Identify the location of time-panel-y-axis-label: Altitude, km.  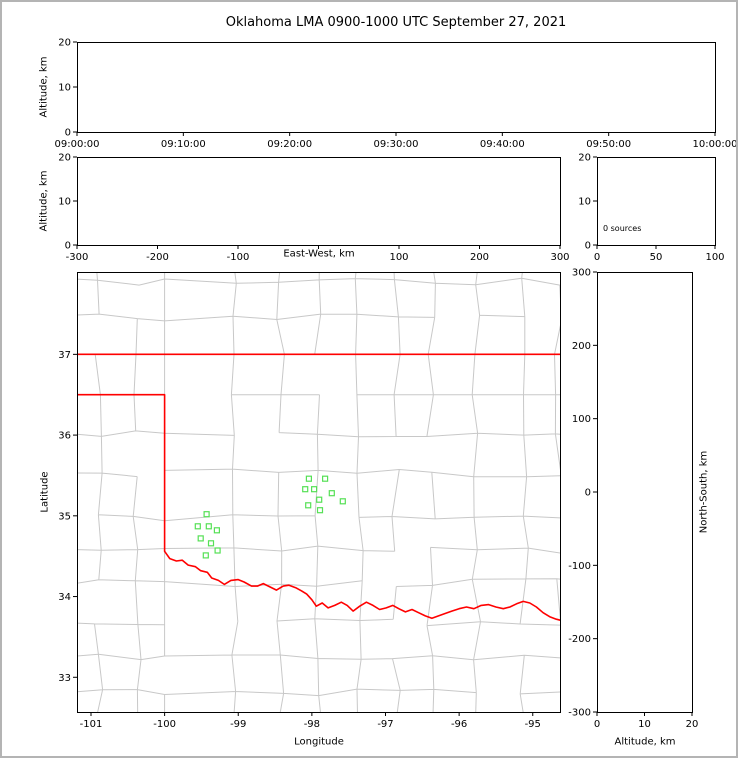
(44, 87).